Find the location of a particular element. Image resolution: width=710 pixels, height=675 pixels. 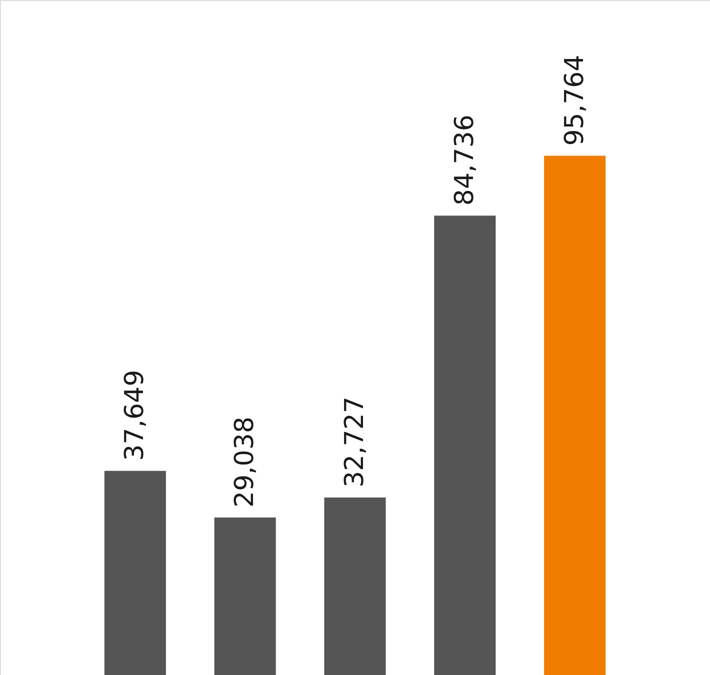

data-label: 95,764 is located at coordinates (575, 100).